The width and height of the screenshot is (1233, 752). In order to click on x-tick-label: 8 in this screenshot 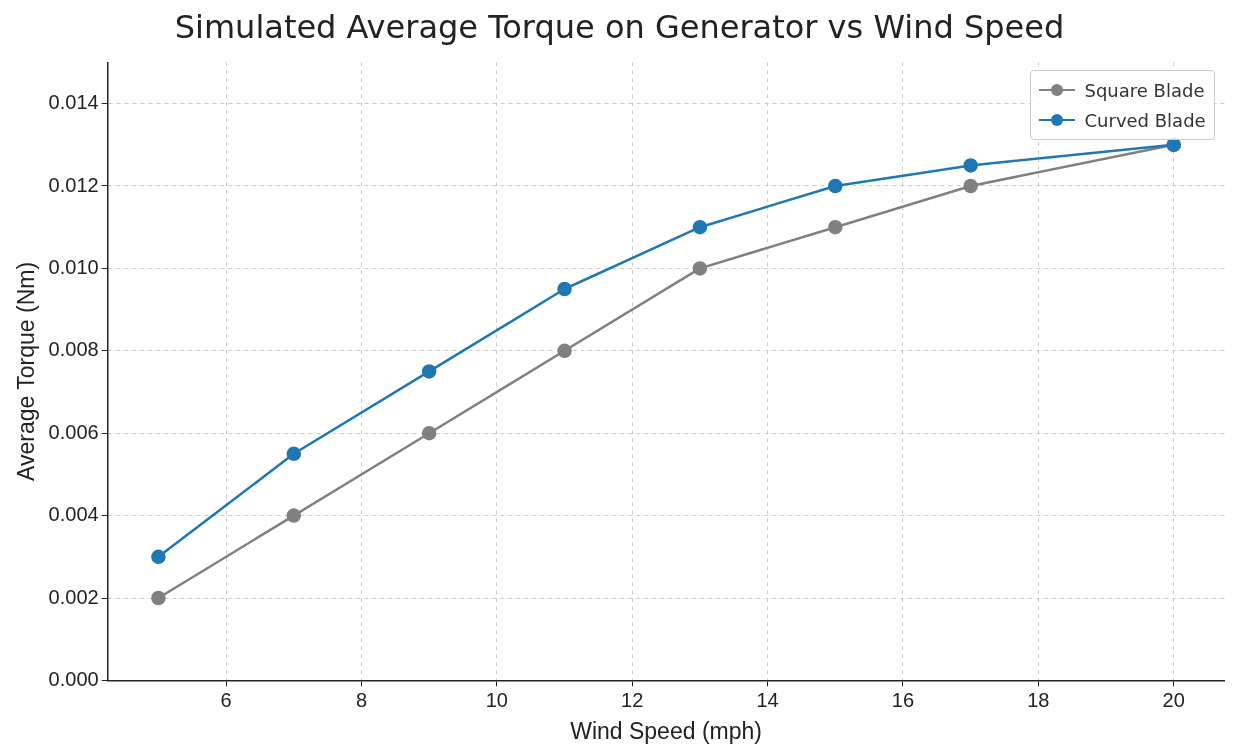, I will do `click(361, 699)`.